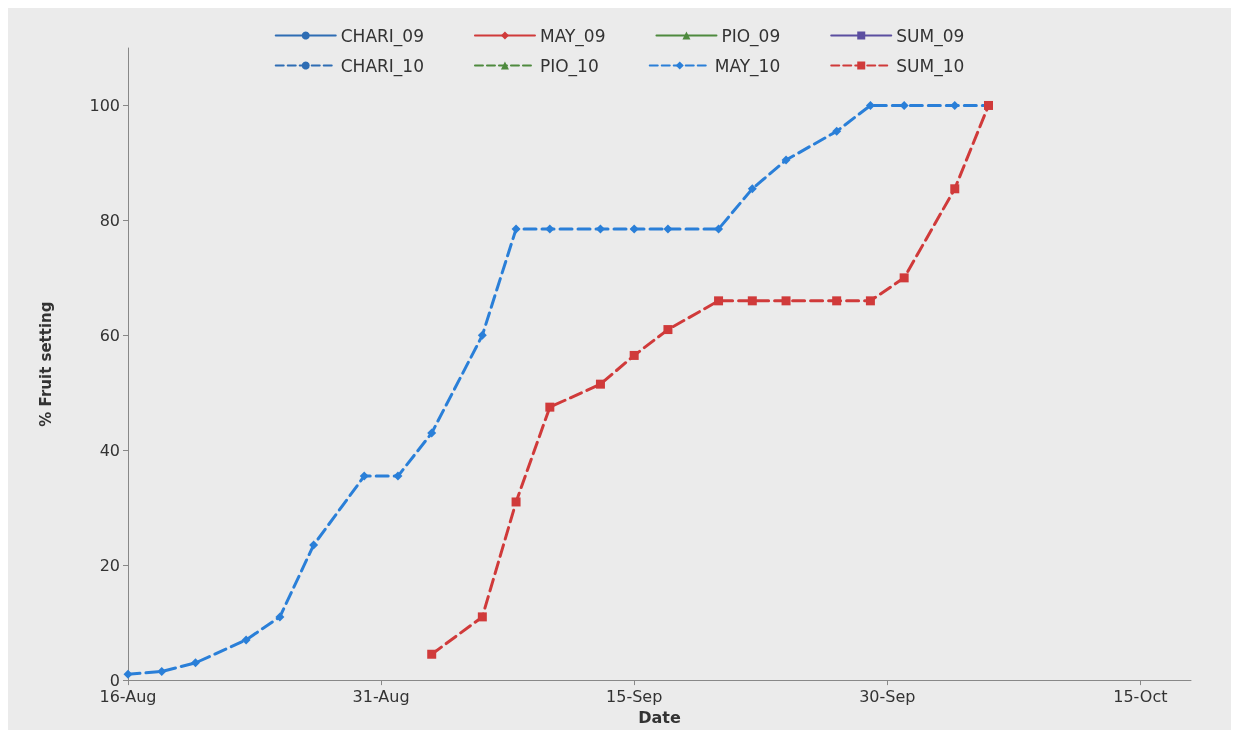 Image resolution: width=1239 pixels, height=738 pixels. Describe the element at coordinates (382, 66) in the screenshot. I see `legend-label: CHARI_10` at that location.